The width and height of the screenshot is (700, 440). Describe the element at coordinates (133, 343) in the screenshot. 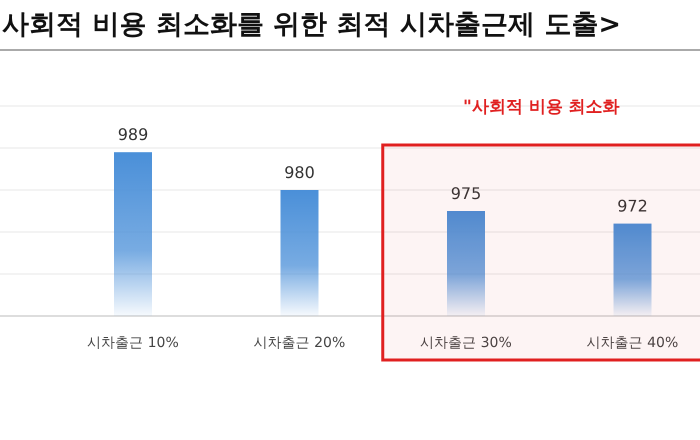

I see `x-tick-label: 시차출근 10%` at that location.